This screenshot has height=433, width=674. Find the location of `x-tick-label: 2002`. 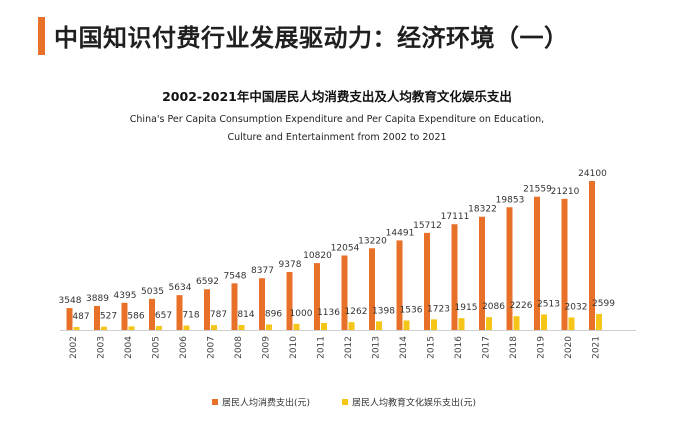

x-tick-label: 2002 is located at coordinates (74, 347).